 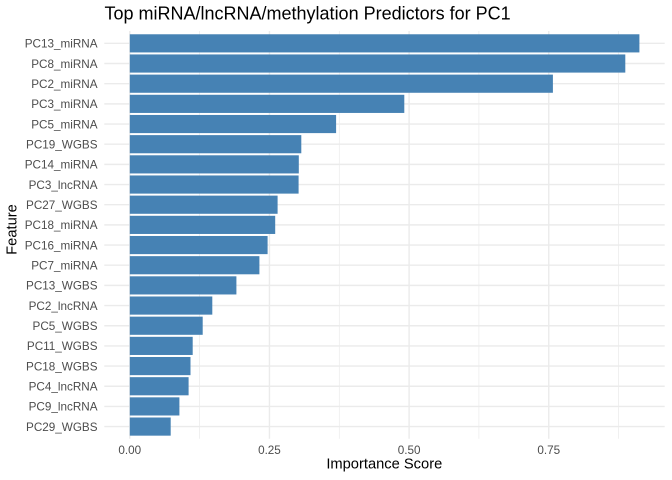 What do you see at coordinates (63, 387) in the screenshot?
I see `svg-text: PC4_lncRNA` at bounding box center [63, 387].